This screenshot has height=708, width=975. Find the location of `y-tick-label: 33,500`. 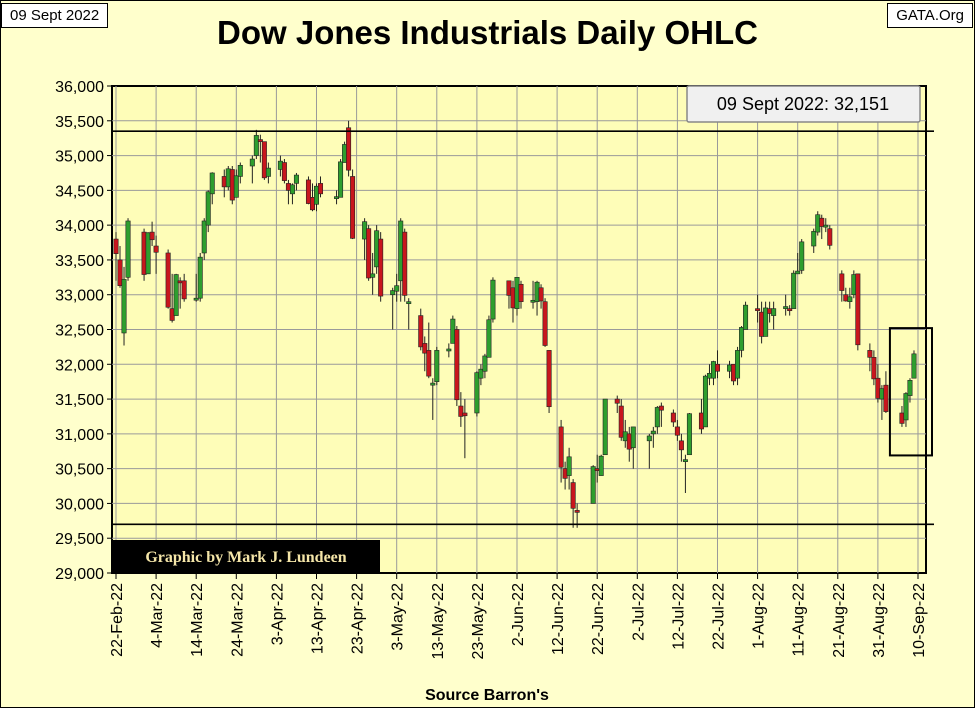

y-tick-label: 33,500 is located at coordinates (79, 261).